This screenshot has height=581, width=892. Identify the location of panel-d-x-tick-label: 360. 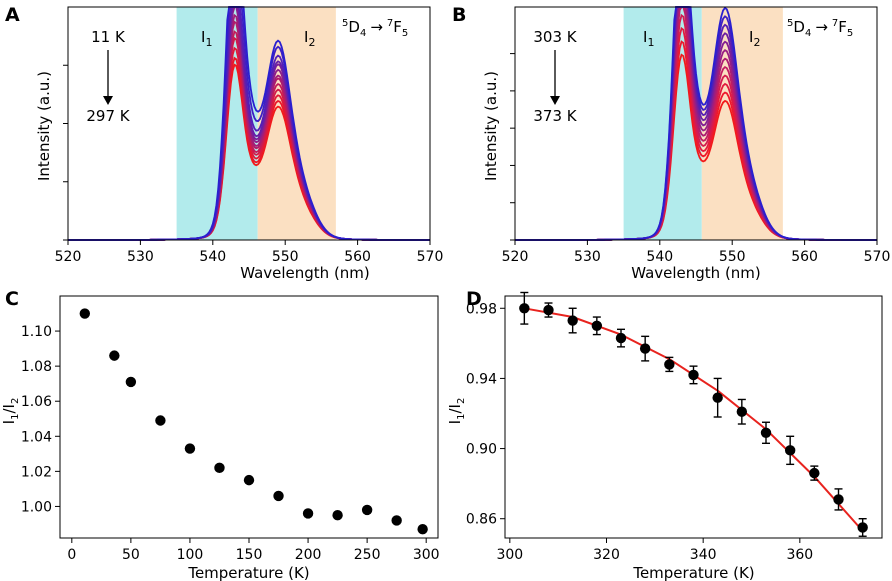
(799, 555).